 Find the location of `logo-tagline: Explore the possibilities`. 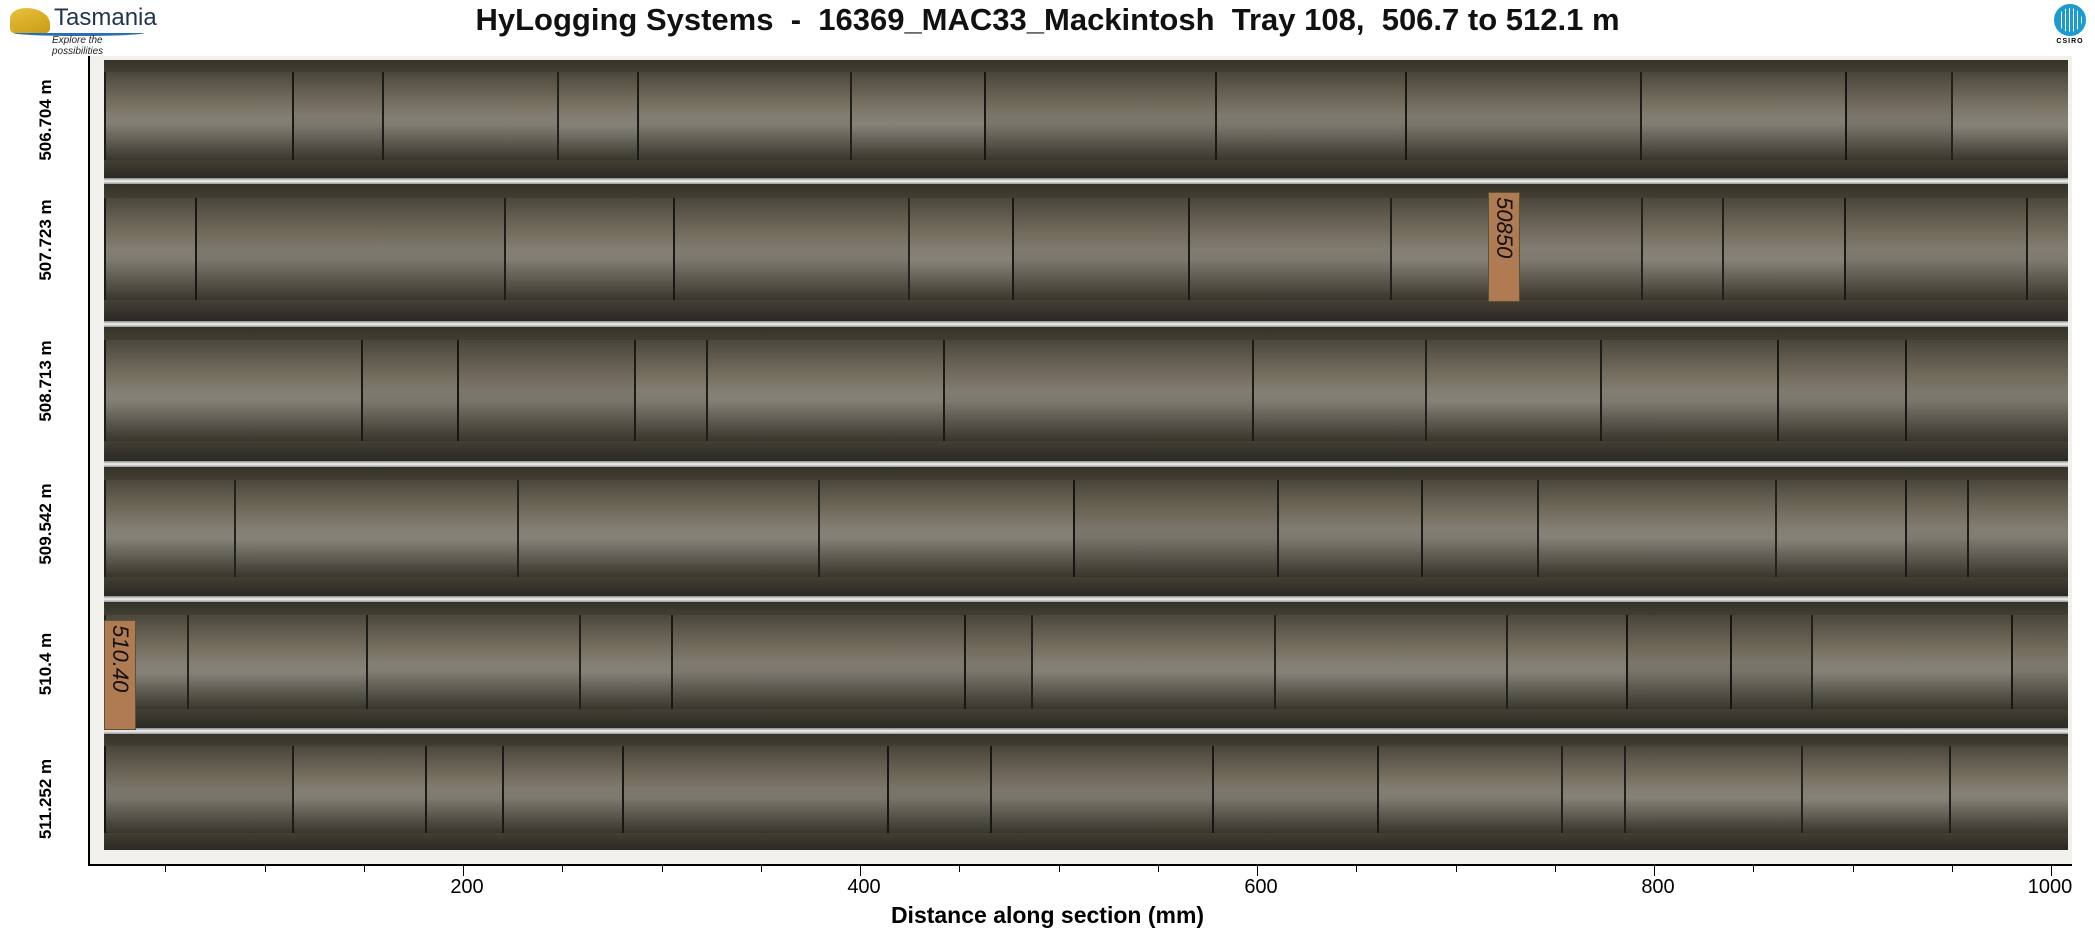

logo-tagline: Explore the possibilities is located at coordinates (78, 46).